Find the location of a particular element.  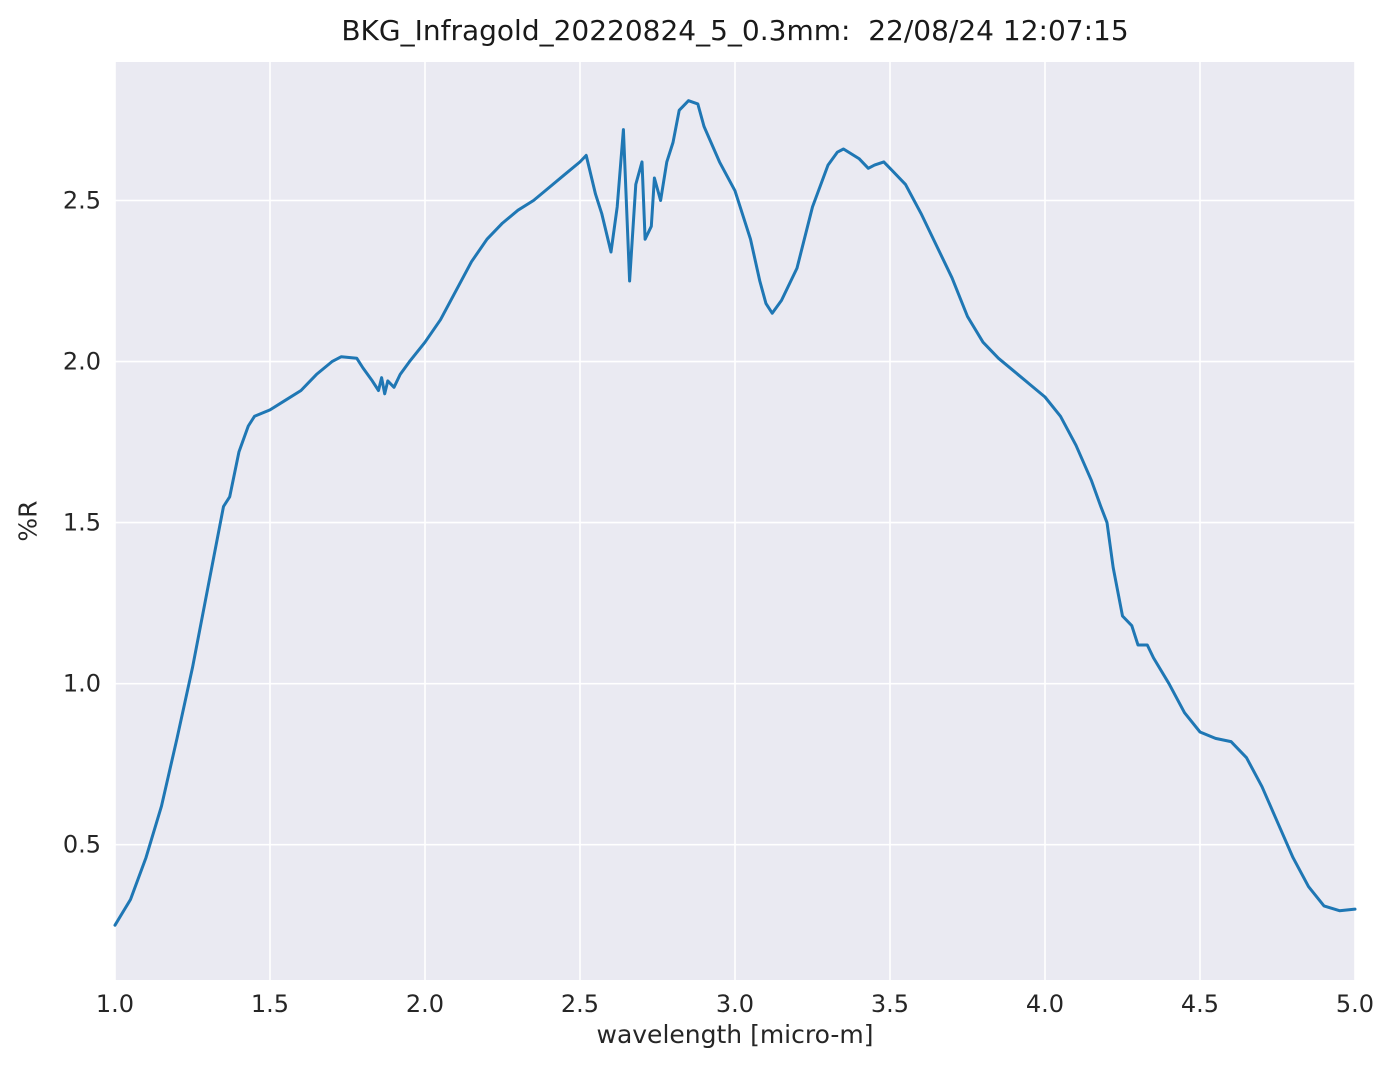

y-tick-label: 1.0 is located at coordinates (82, 684).